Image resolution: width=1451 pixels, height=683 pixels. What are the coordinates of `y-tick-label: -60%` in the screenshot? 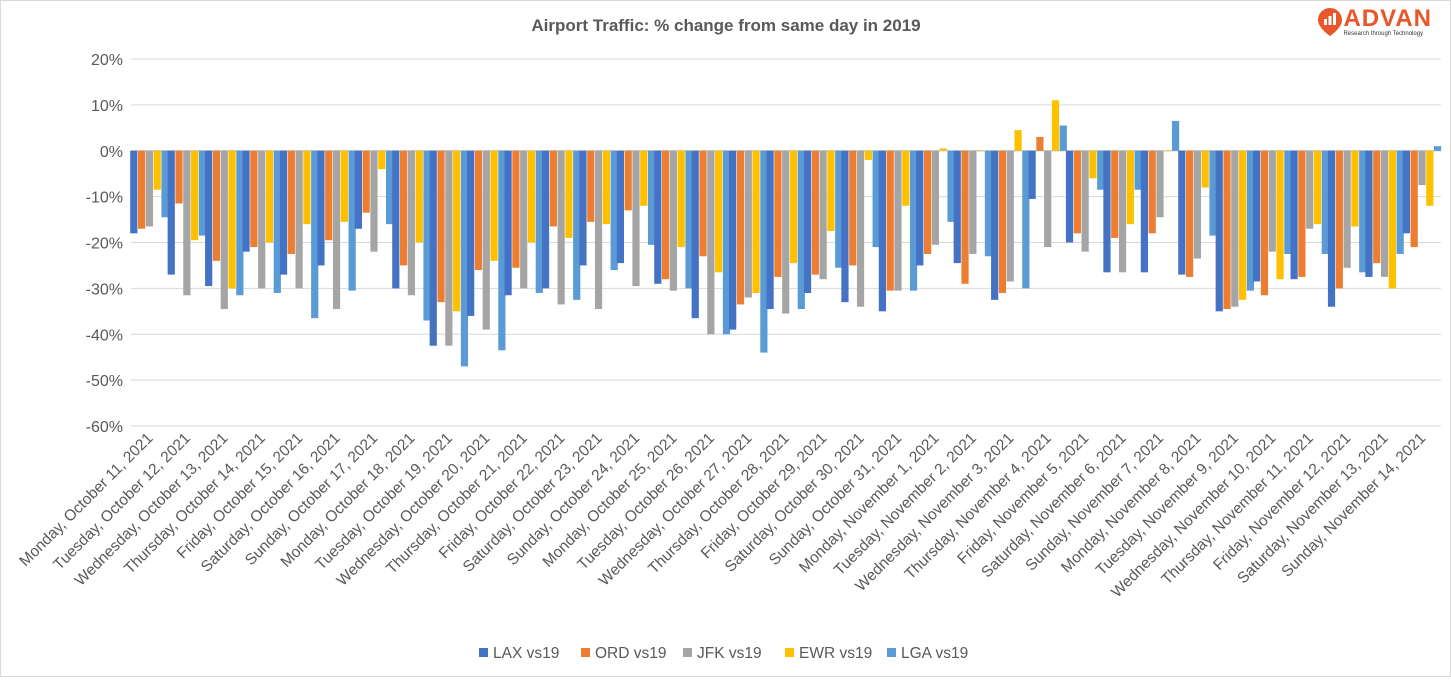 It's located at (104, 427).